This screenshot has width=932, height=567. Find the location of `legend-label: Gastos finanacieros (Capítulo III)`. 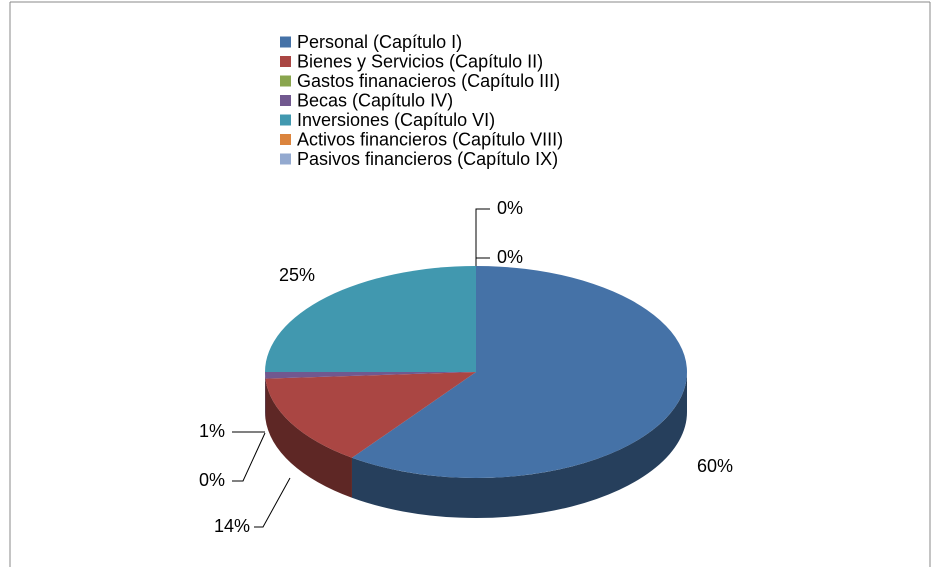

legend-label: Gastos finanacieros (Capítulo III) is located at coordinates (428, 81).